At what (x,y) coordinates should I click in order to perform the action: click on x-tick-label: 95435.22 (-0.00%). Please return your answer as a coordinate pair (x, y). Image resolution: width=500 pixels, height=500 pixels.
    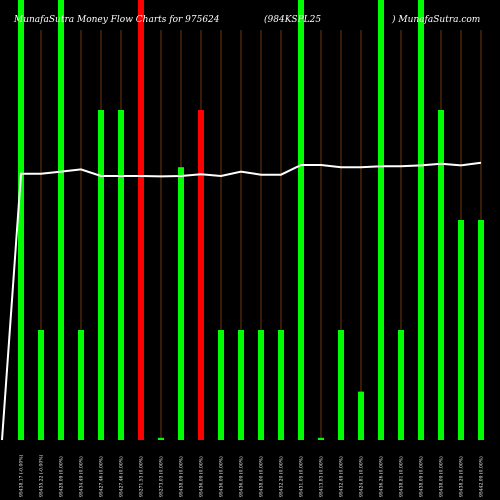
    Looking at the image, I should click on (41, 476).